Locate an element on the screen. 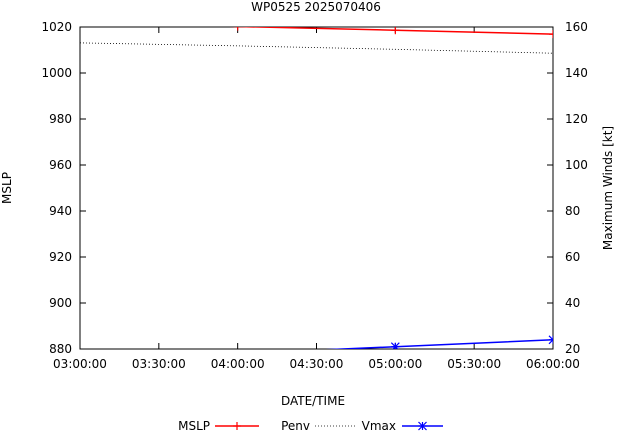  y-axis-left-label: MSLP is located at coordinates (7, 188).